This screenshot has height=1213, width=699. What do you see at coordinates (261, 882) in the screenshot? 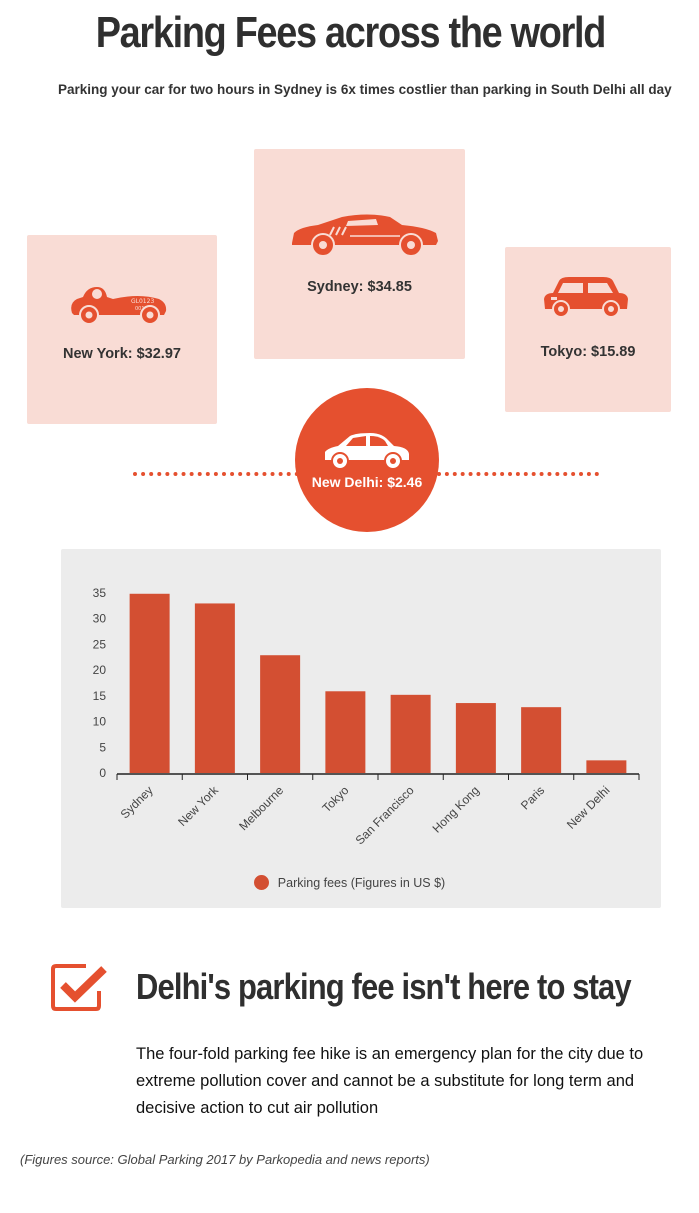
I see `legend-dot` at bounding box center [261, 882].